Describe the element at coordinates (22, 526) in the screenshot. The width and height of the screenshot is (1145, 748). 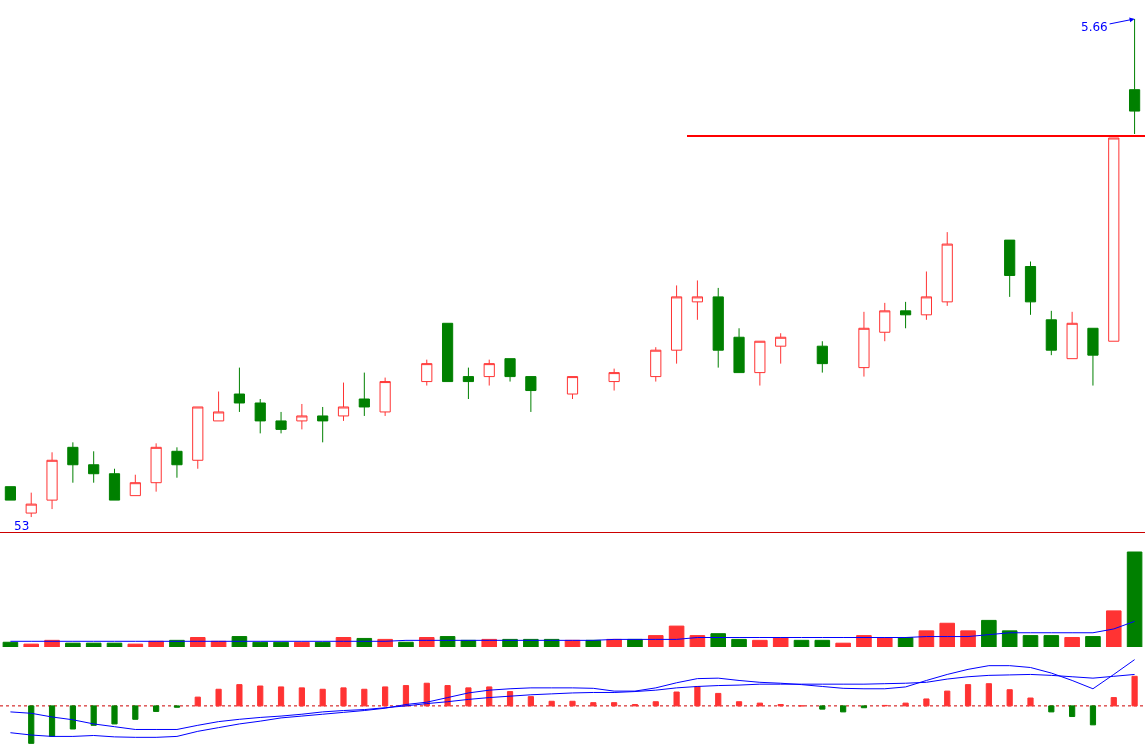
I see `text: 53` at that location.